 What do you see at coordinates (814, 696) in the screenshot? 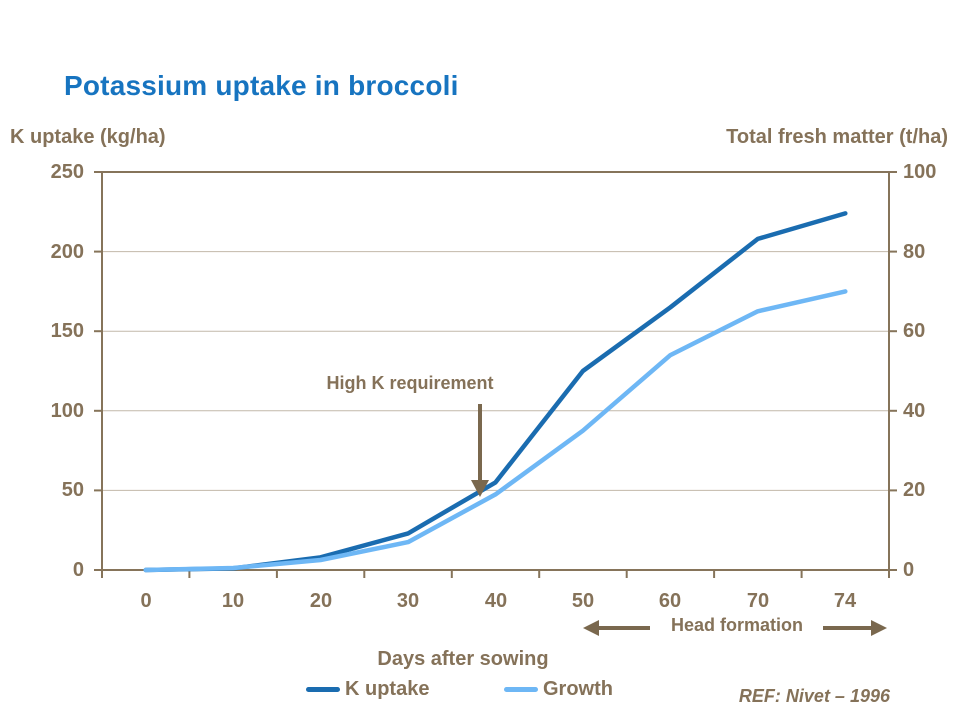
I see `reference-text: REF: Nivet – 1996` at bounding box center [814, 696].